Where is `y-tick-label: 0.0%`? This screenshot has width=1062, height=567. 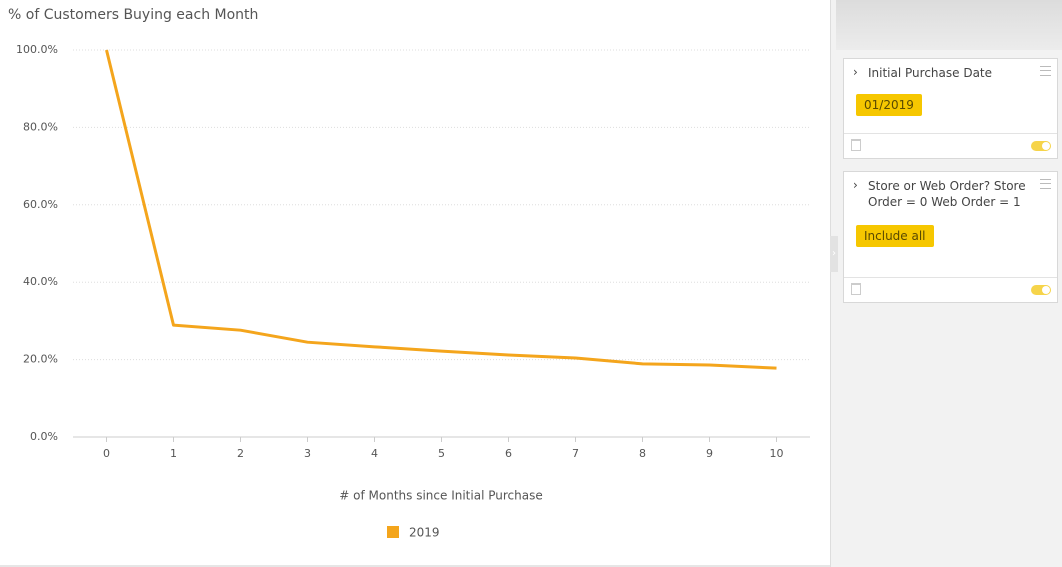 y-tick-label: 0.0% is located at coordinates (44, 436).